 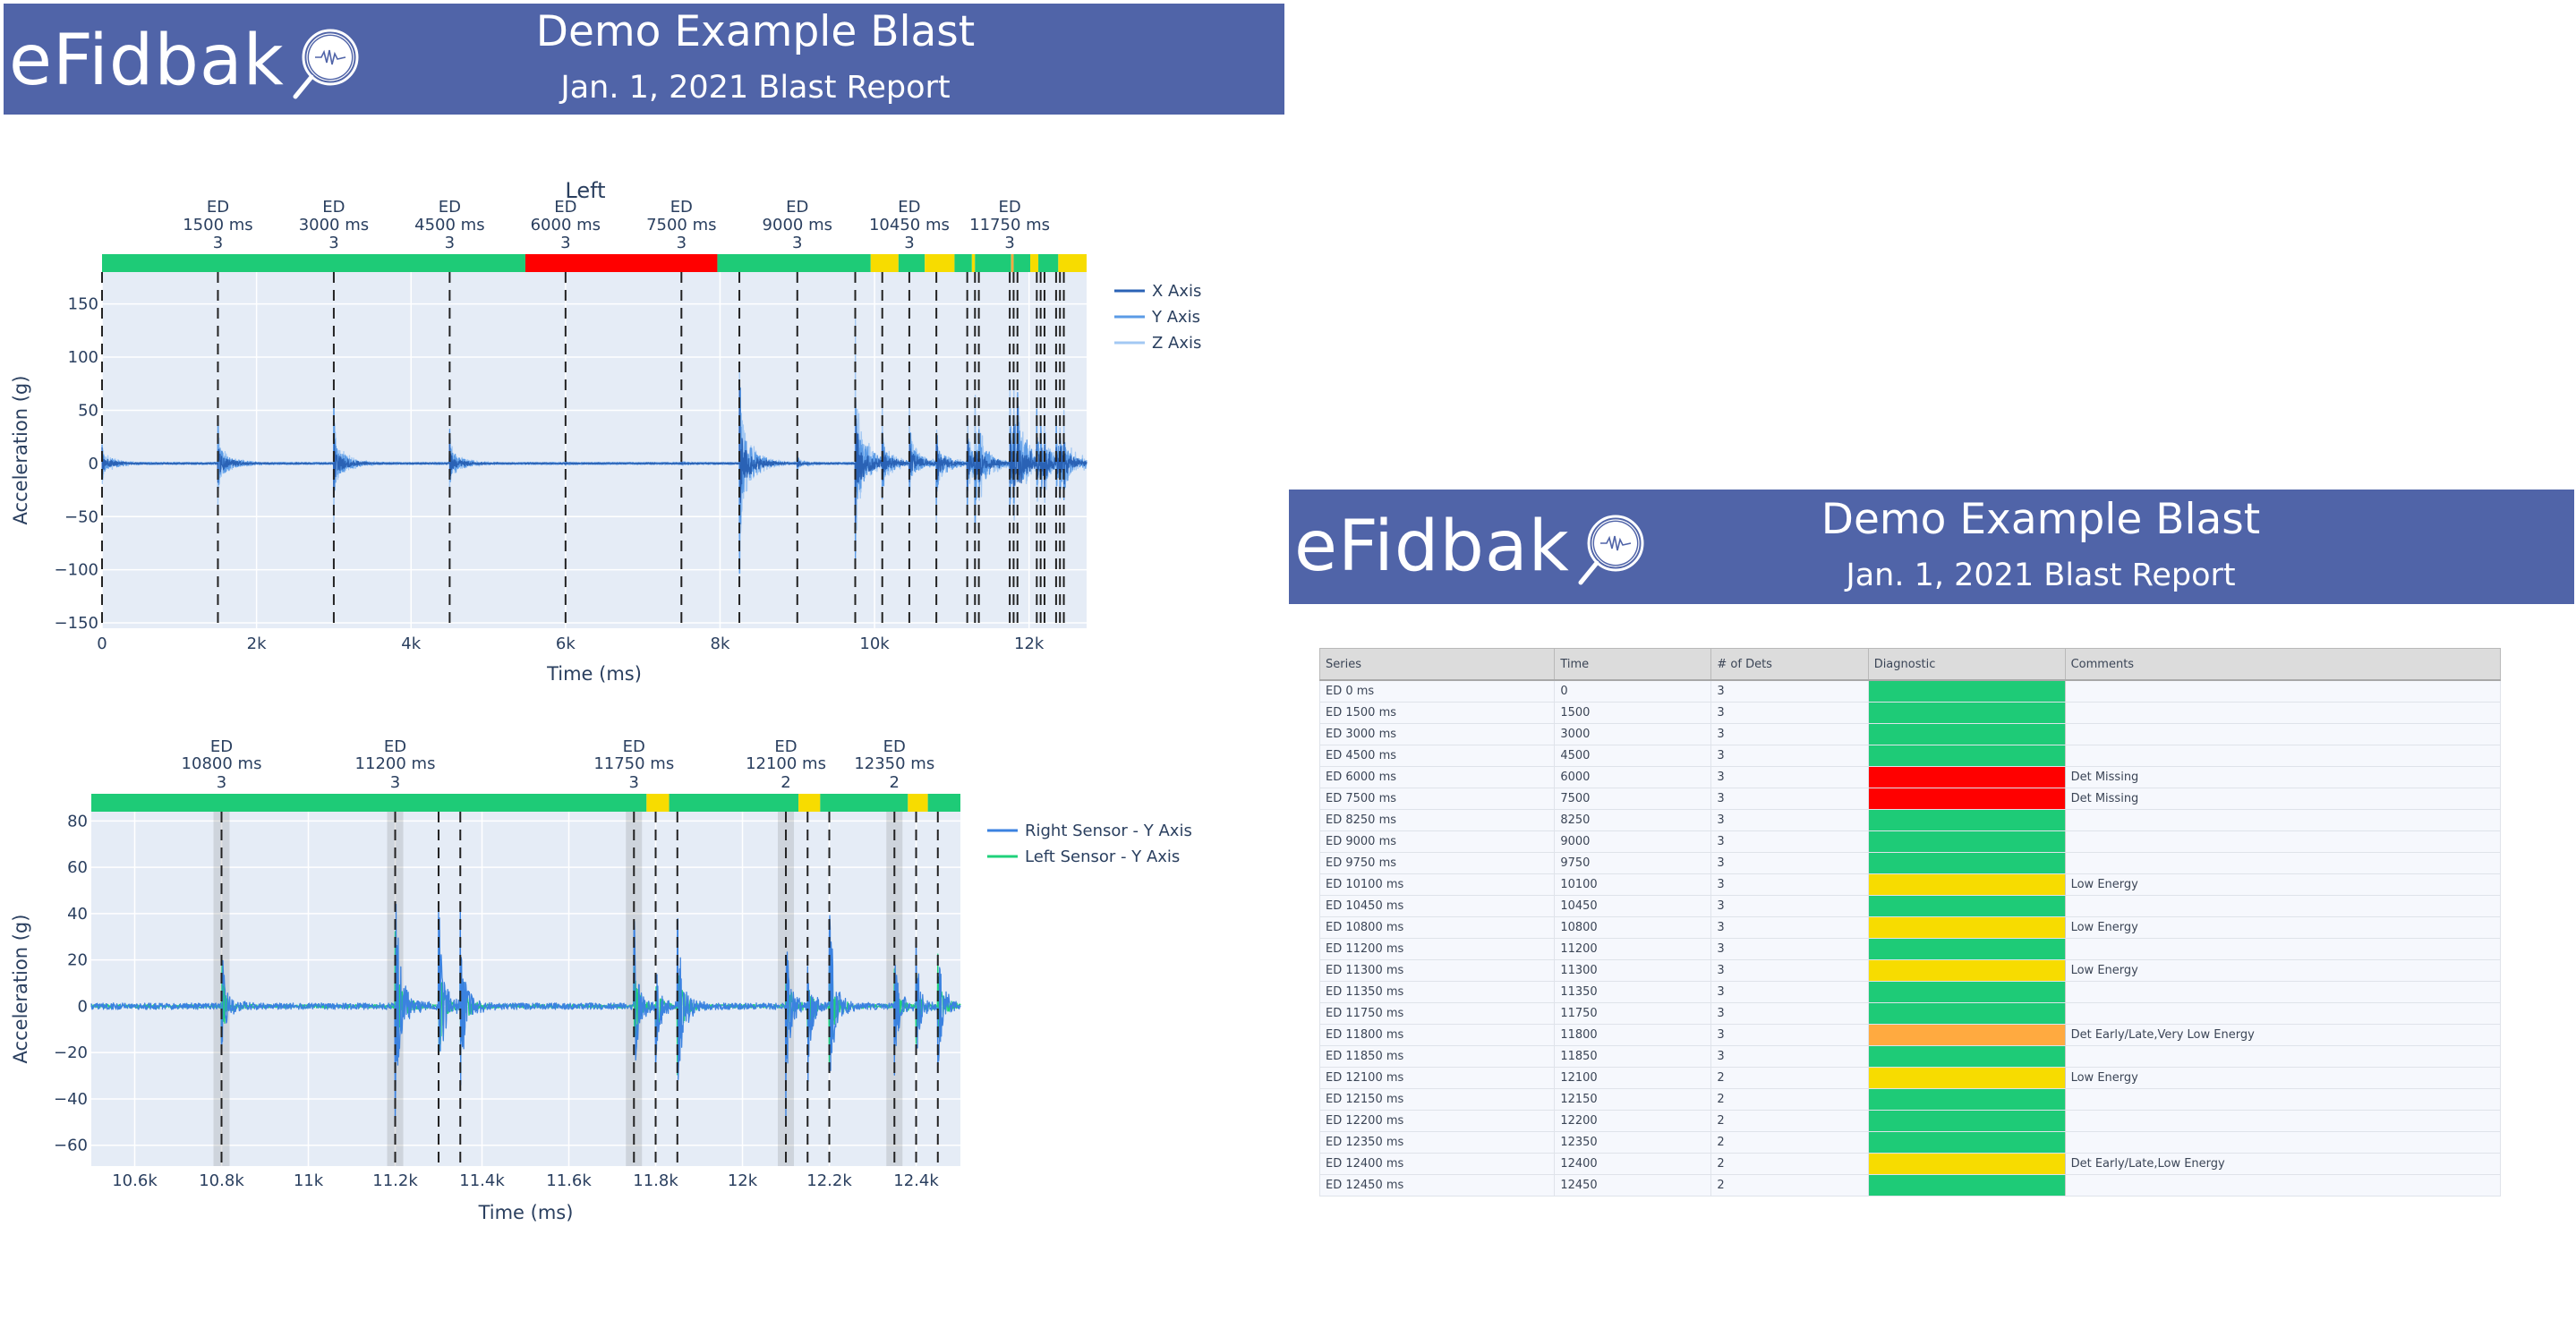 What do you see at coordinates (1437, 1142) in the screenshot?
I see `series-cell: ED 12350 ms` at bounding box center [1437, 1142].